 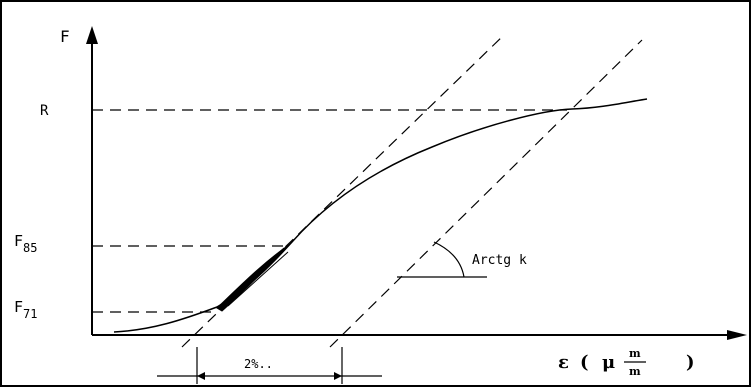 I want to click on y-axis-label: F, so click(x=65, y=36).